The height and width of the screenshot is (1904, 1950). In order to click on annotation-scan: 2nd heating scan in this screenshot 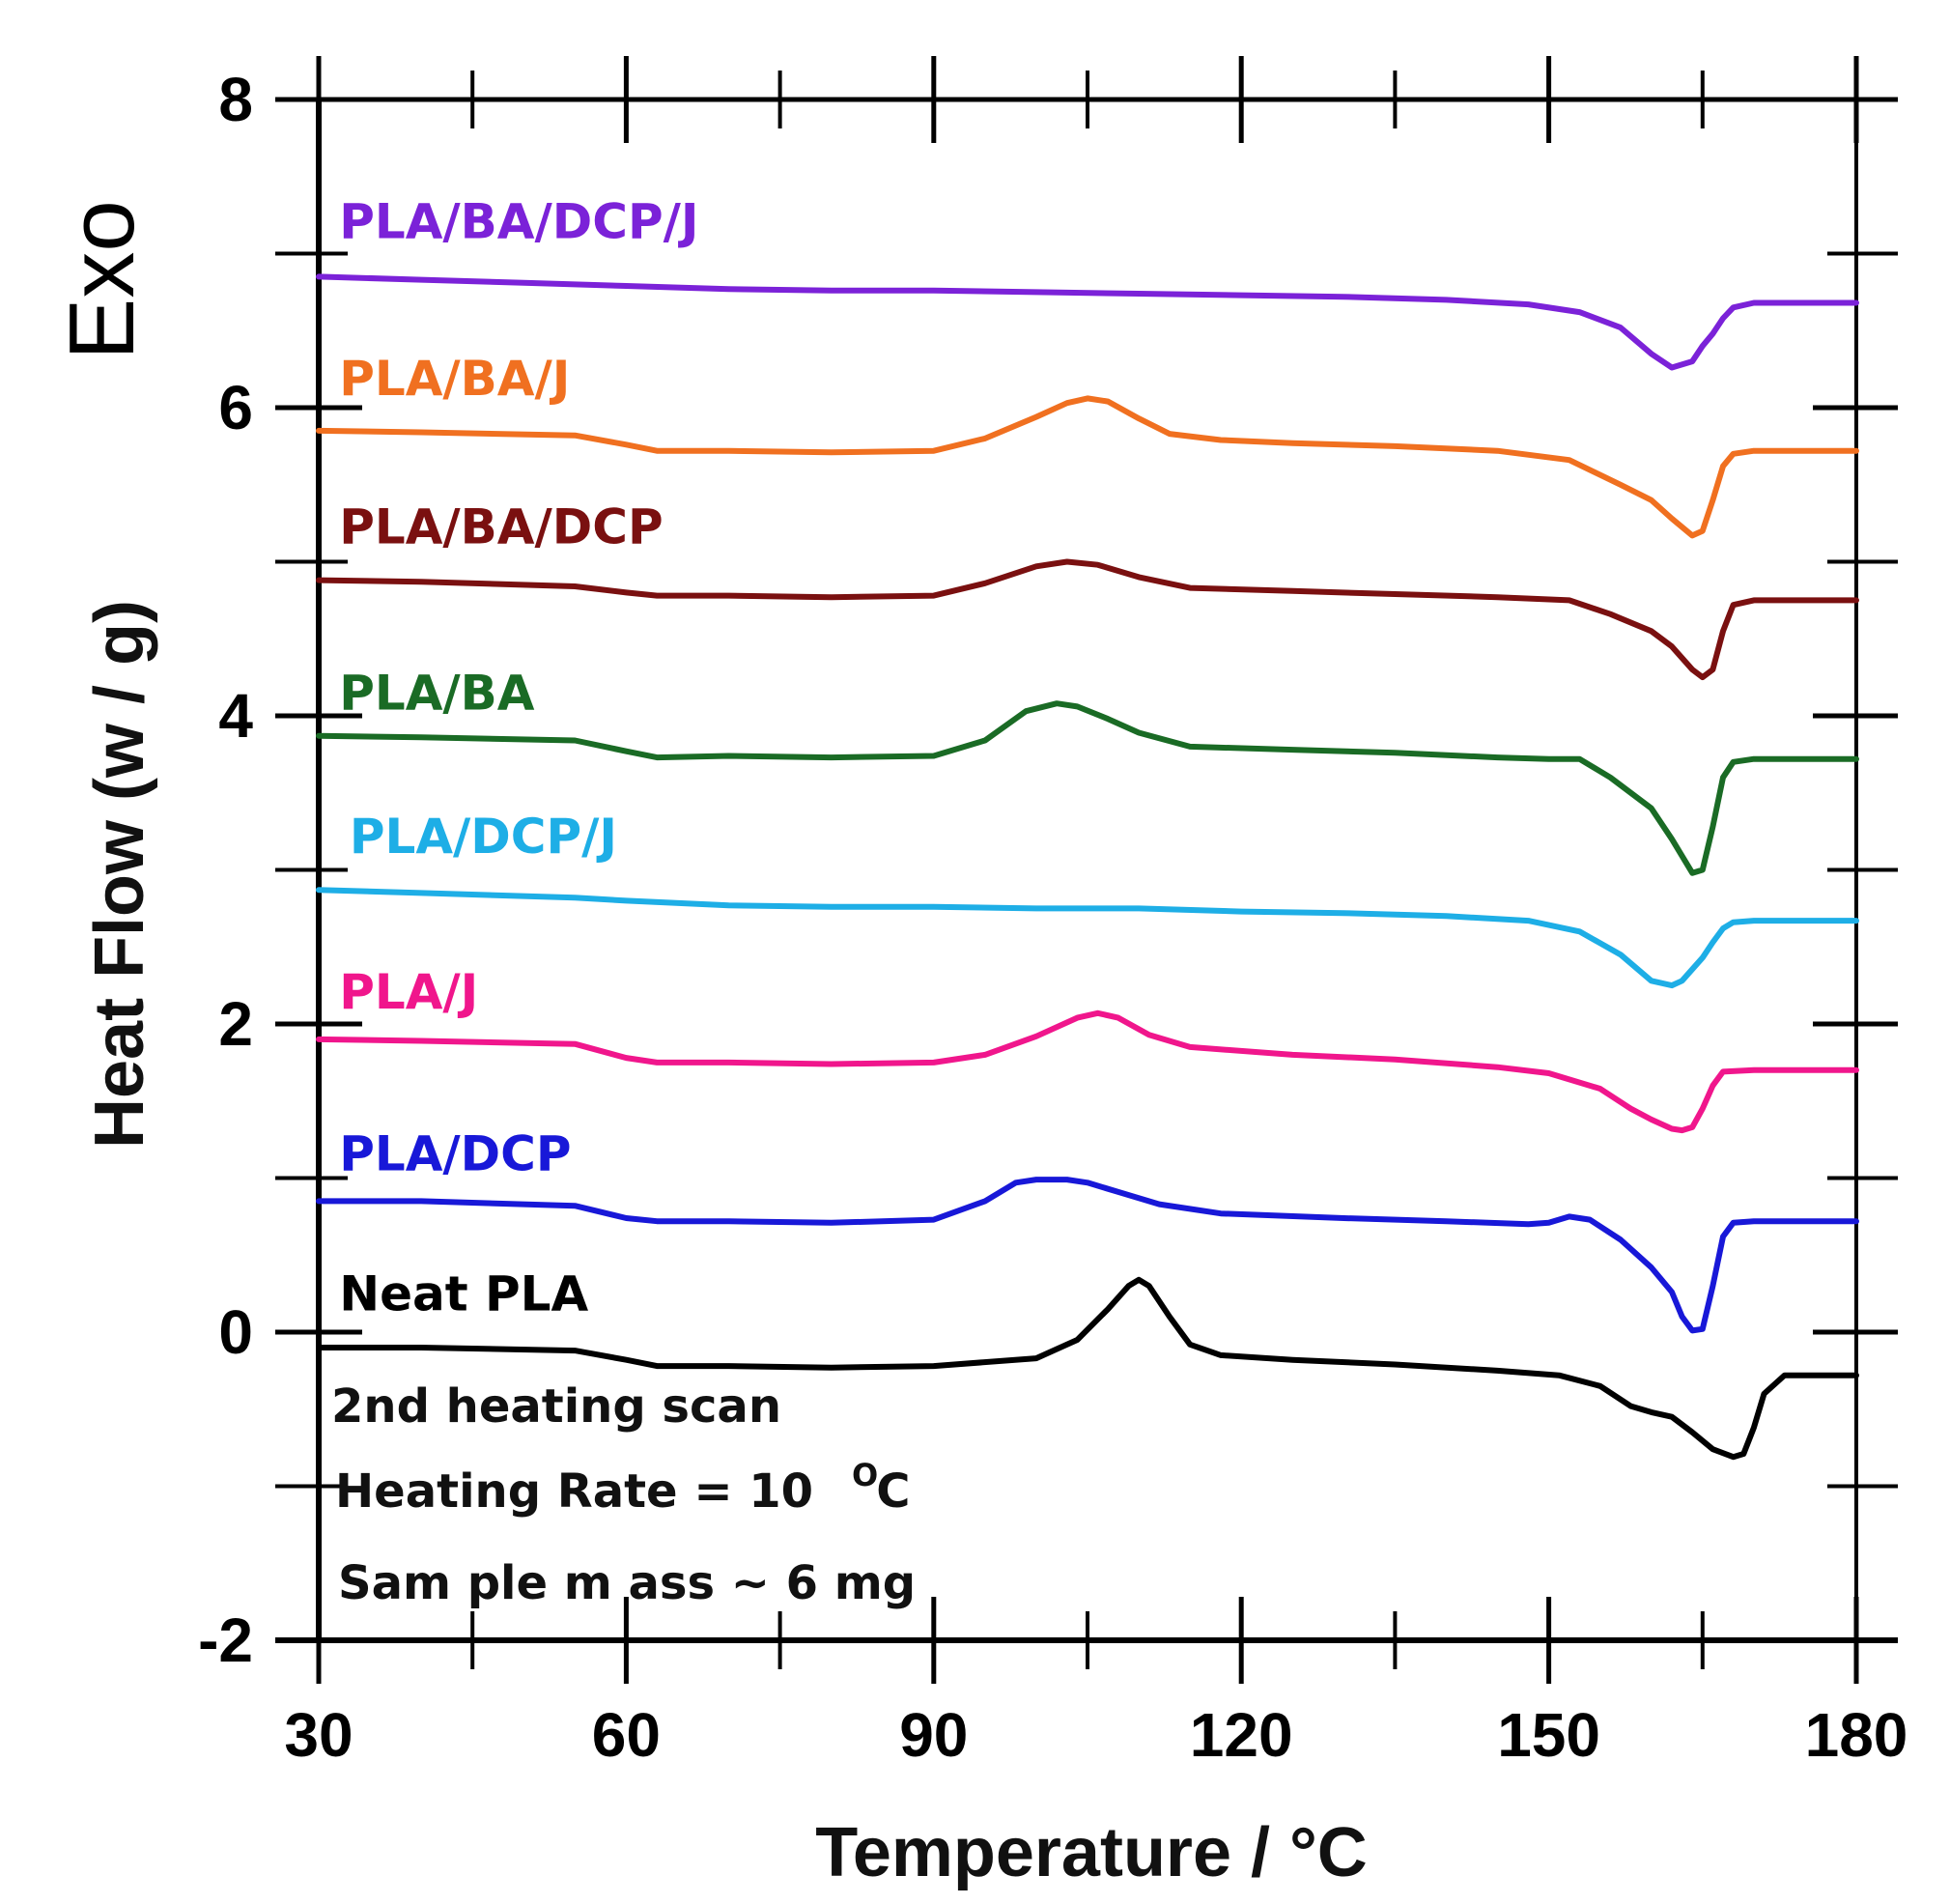, I will do `click(556, 1407)`.